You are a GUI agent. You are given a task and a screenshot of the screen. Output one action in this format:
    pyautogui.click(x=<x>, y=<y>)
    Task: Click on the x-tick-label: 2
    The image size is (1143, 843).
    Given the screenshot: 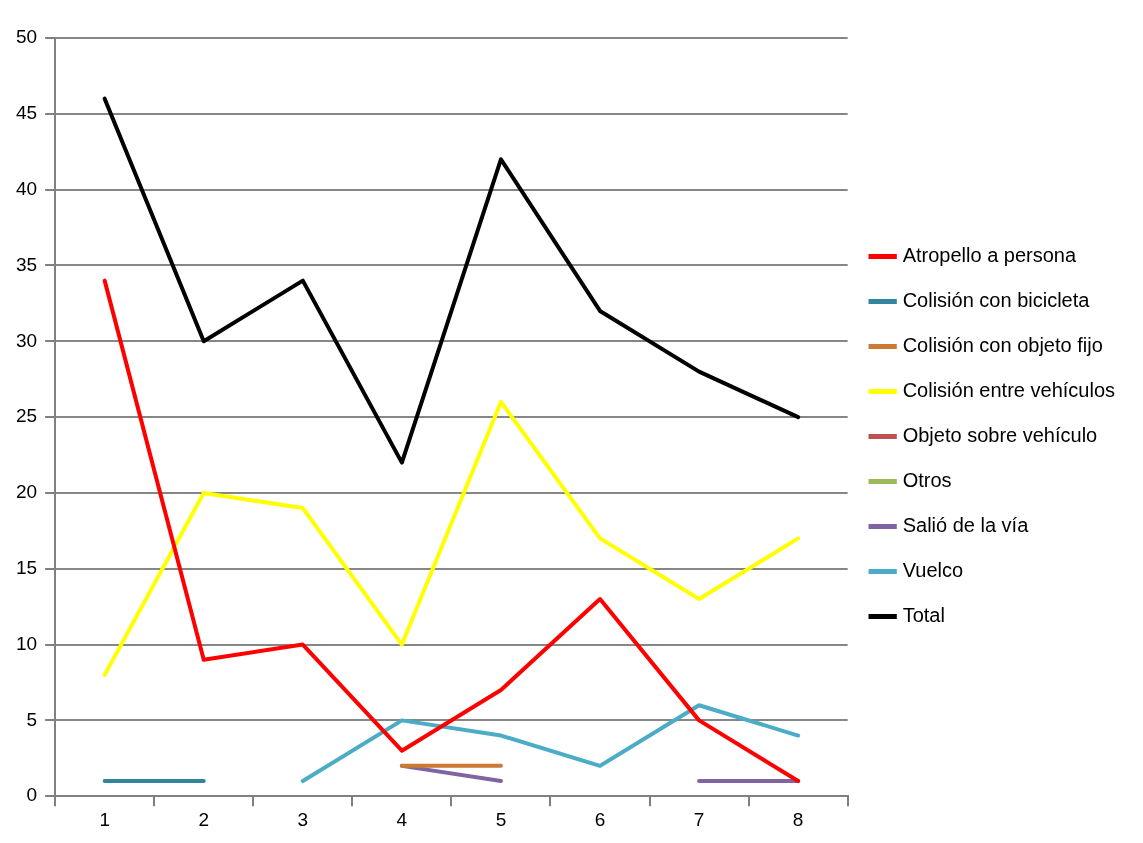 What is the action you would take?
    pyautogui.click(x=204, y=819)
    